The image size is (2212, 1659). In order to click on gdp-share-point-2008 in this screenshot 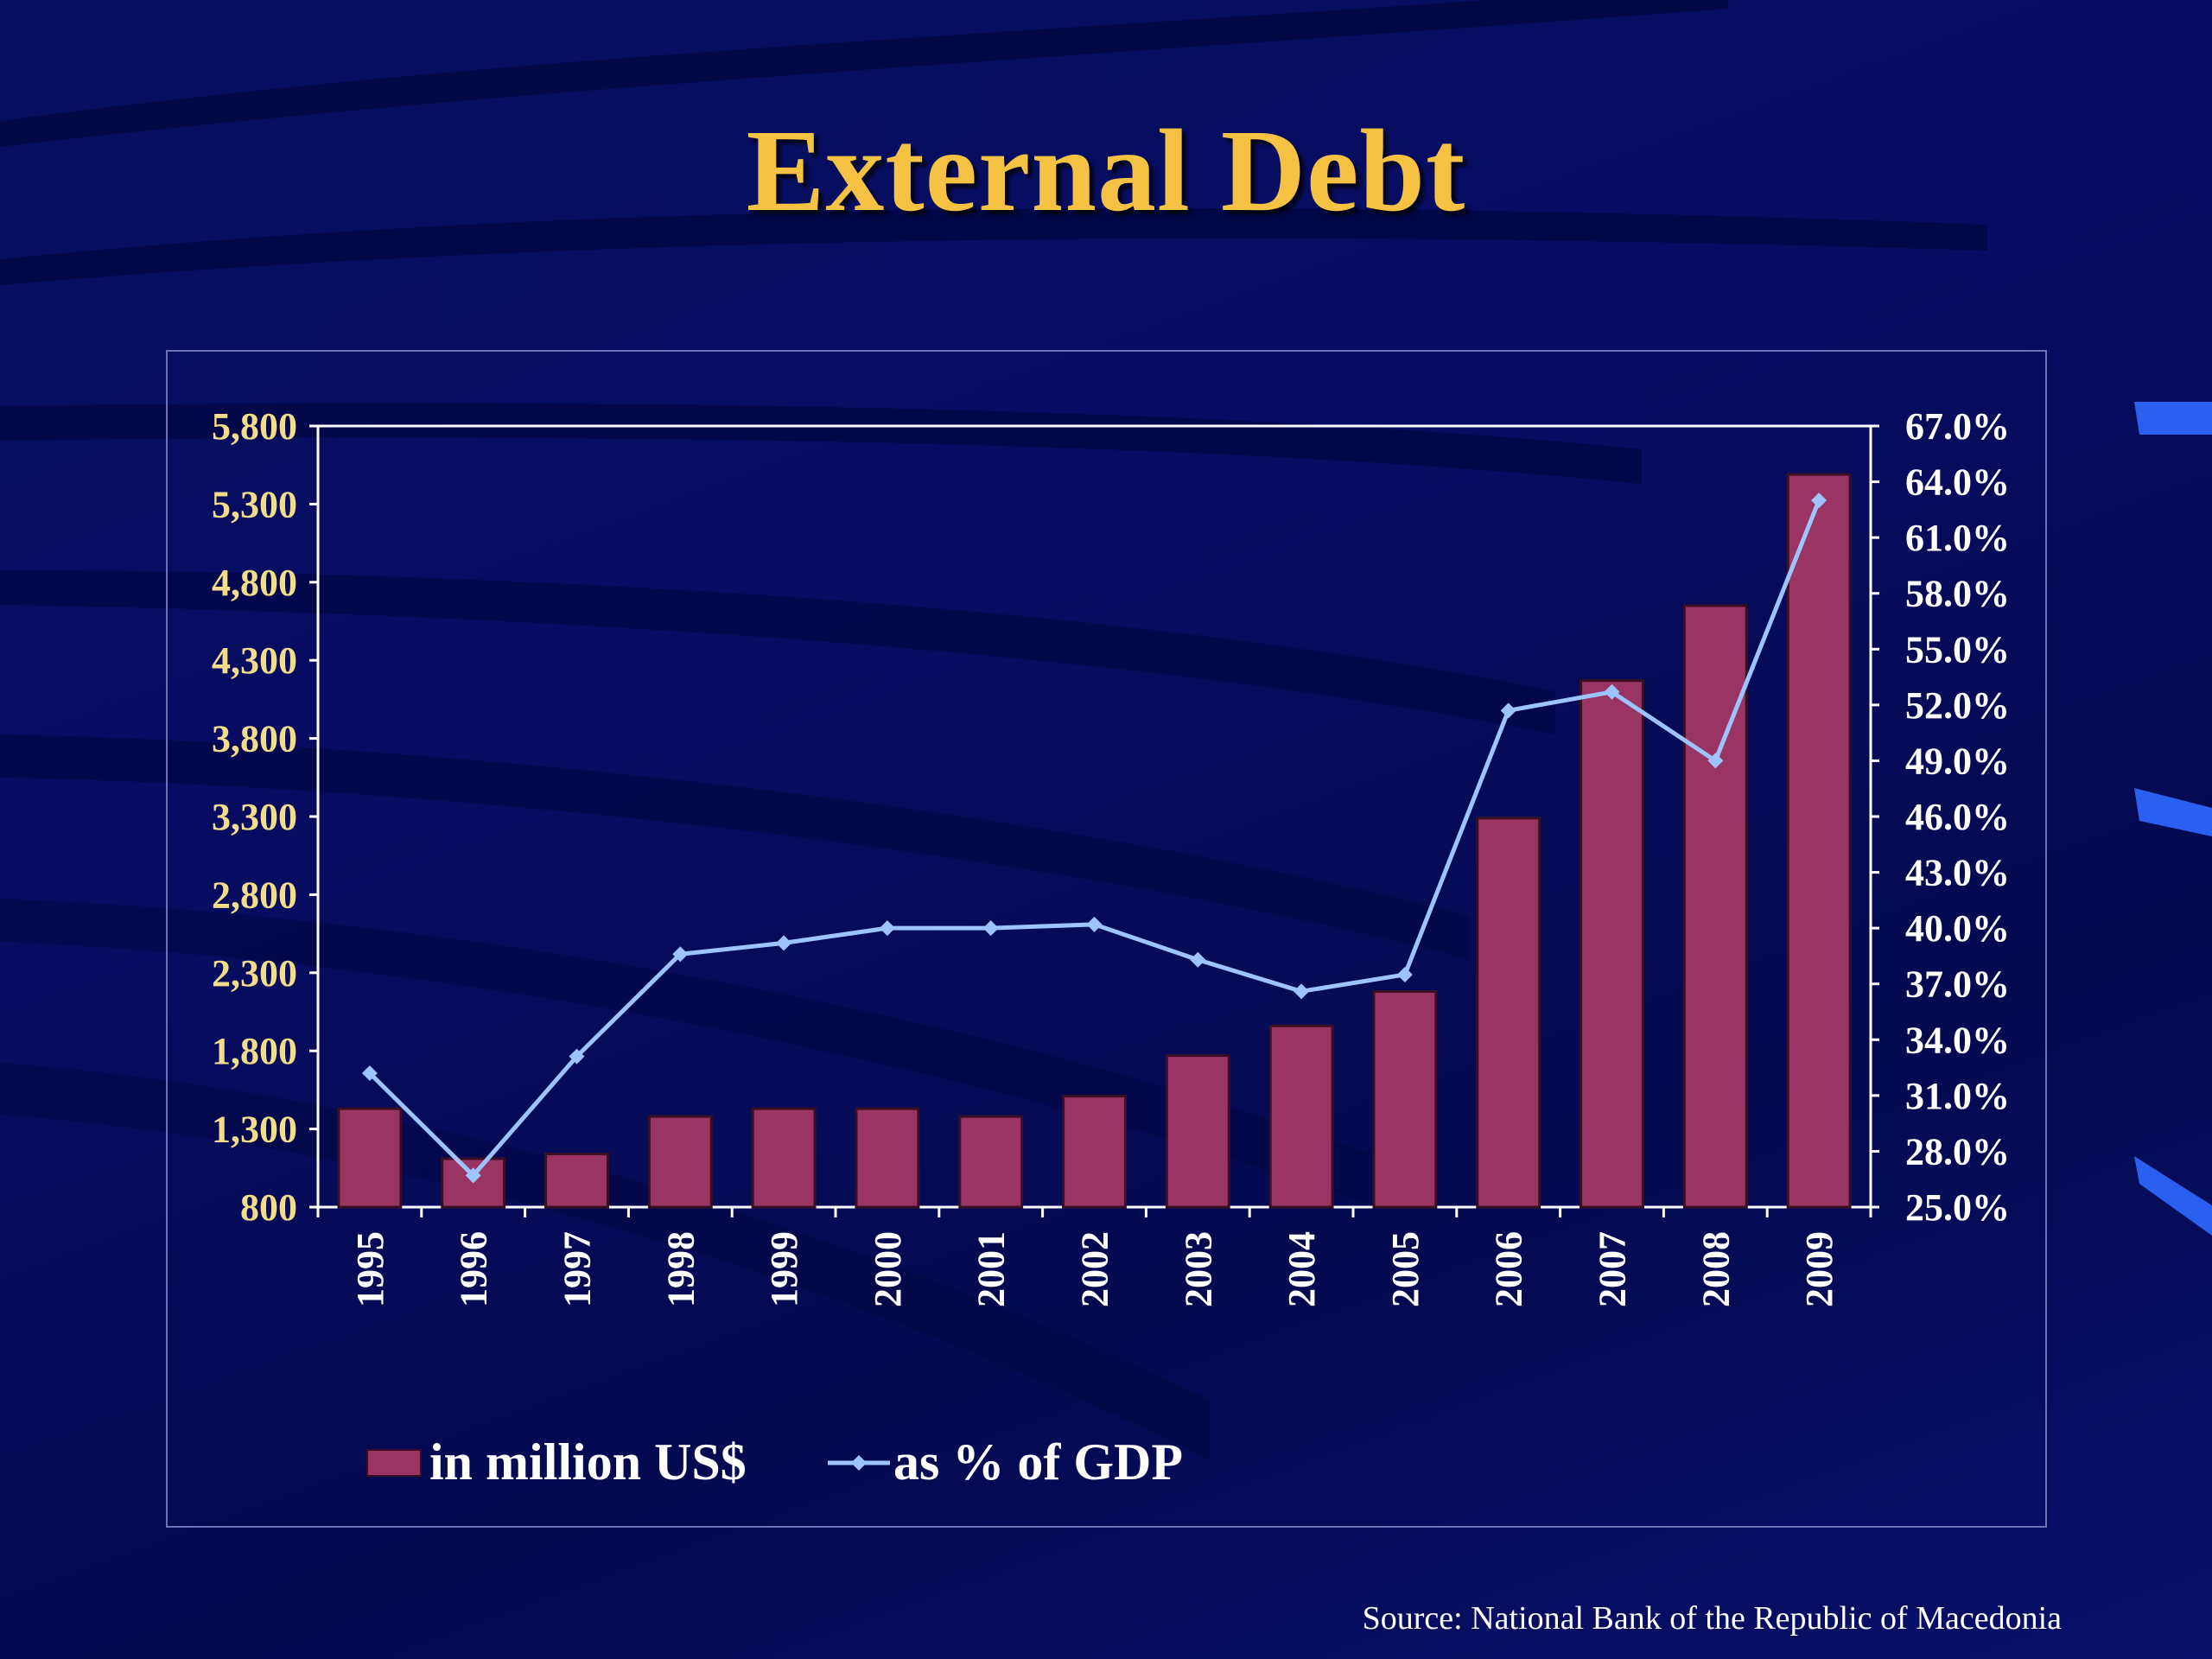, I will do `click(1715, 761)`.